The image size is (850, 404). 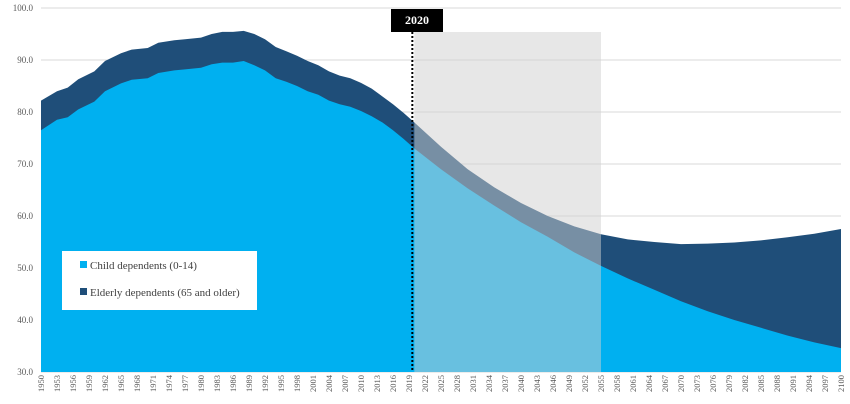 I want to click on y-axis-ticks: 30.0 40.0 50.0 60.0 70.0 80.0 90.0 100.0, so click(x=23, y=190).